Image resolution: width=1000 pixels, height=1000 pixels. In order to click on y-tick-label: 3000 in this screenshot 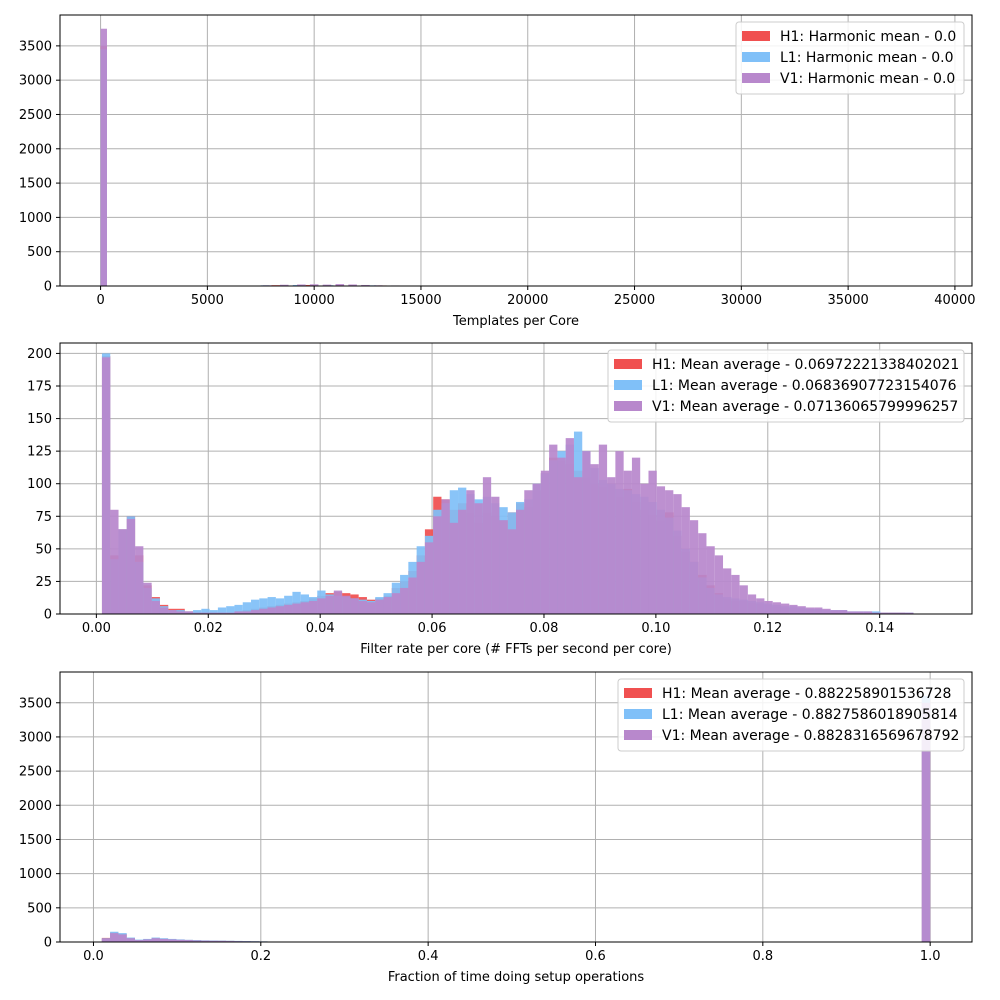, I will do `click(35, 81)`.